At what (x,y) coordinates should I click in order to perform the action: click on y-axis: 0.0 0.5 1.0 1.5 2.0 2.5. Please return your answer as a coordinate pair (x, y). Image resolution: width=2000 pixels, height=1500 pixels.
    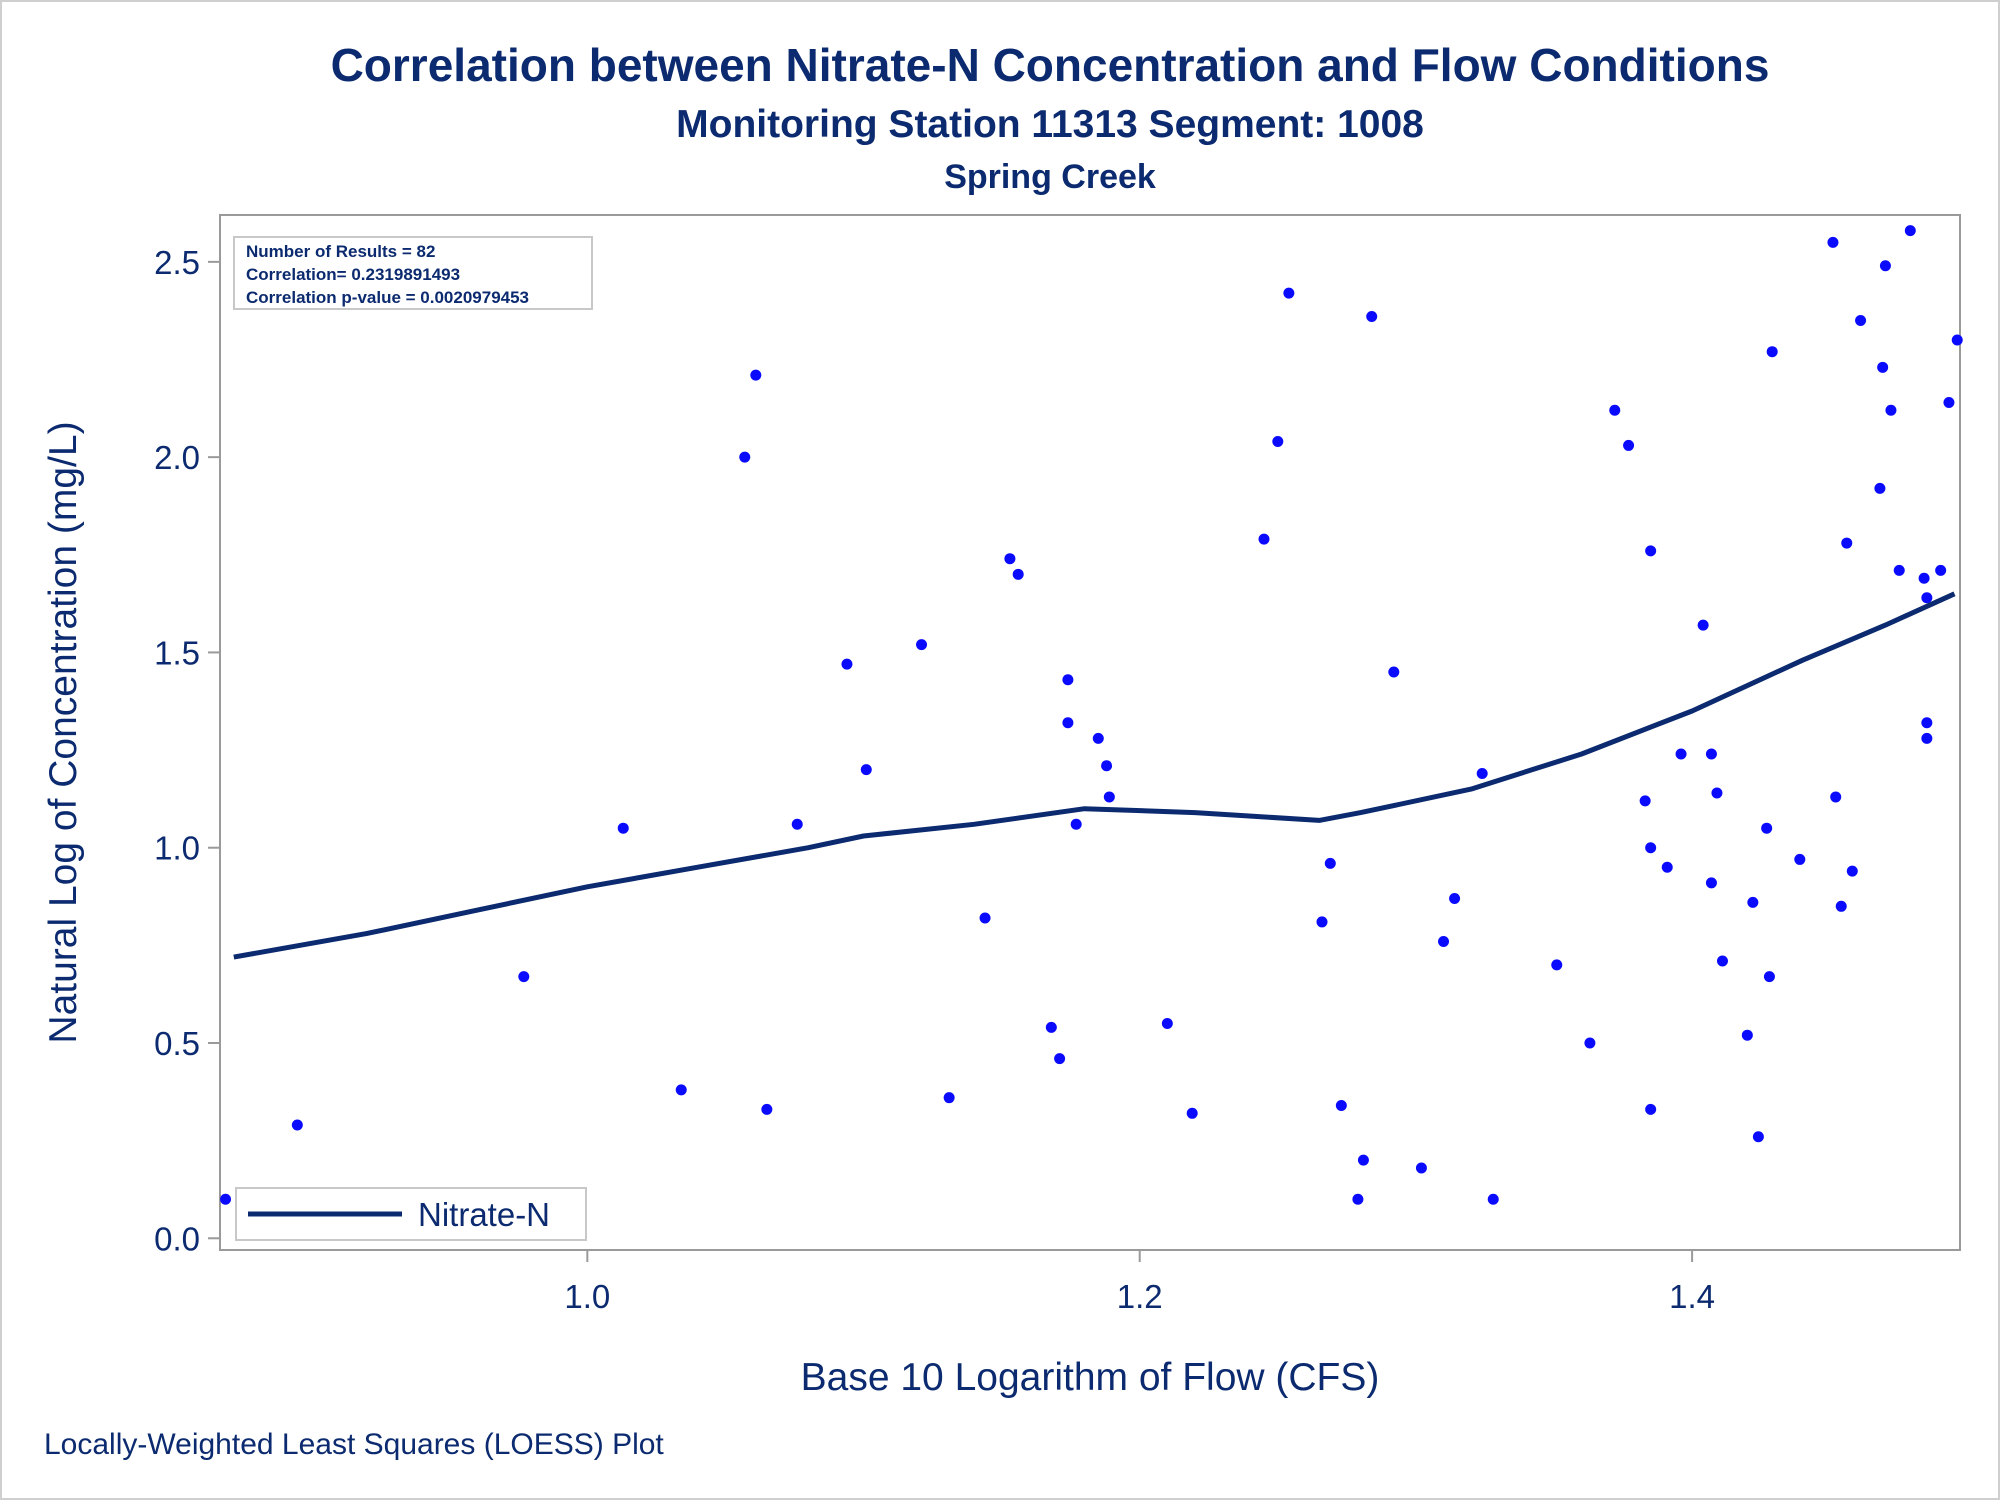
    Looking at the image, I should click on (187, 750).